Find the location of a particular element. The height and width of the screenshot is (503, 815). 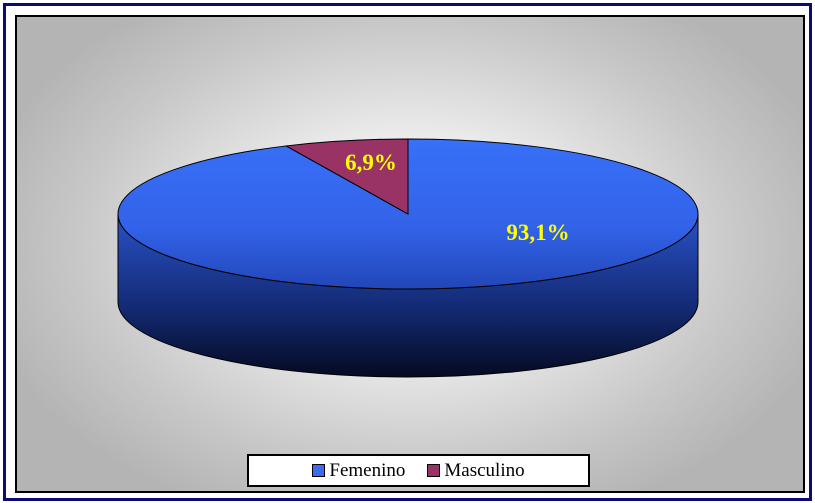

legend-label-femenino: Femenino is located at coordinates (367, 470).